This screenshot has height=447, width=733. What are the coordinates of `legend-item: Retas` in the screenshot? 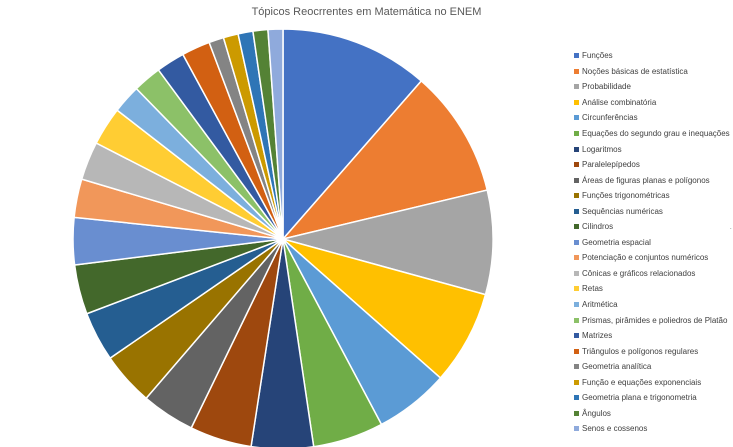 It's located at (653, 289).